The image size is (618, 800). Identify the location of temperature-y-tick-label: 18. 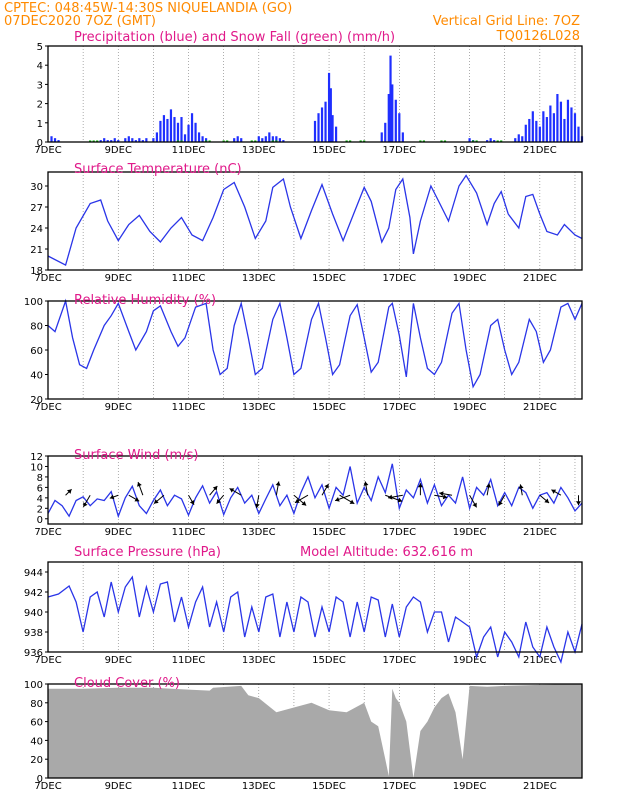
(36, 271).